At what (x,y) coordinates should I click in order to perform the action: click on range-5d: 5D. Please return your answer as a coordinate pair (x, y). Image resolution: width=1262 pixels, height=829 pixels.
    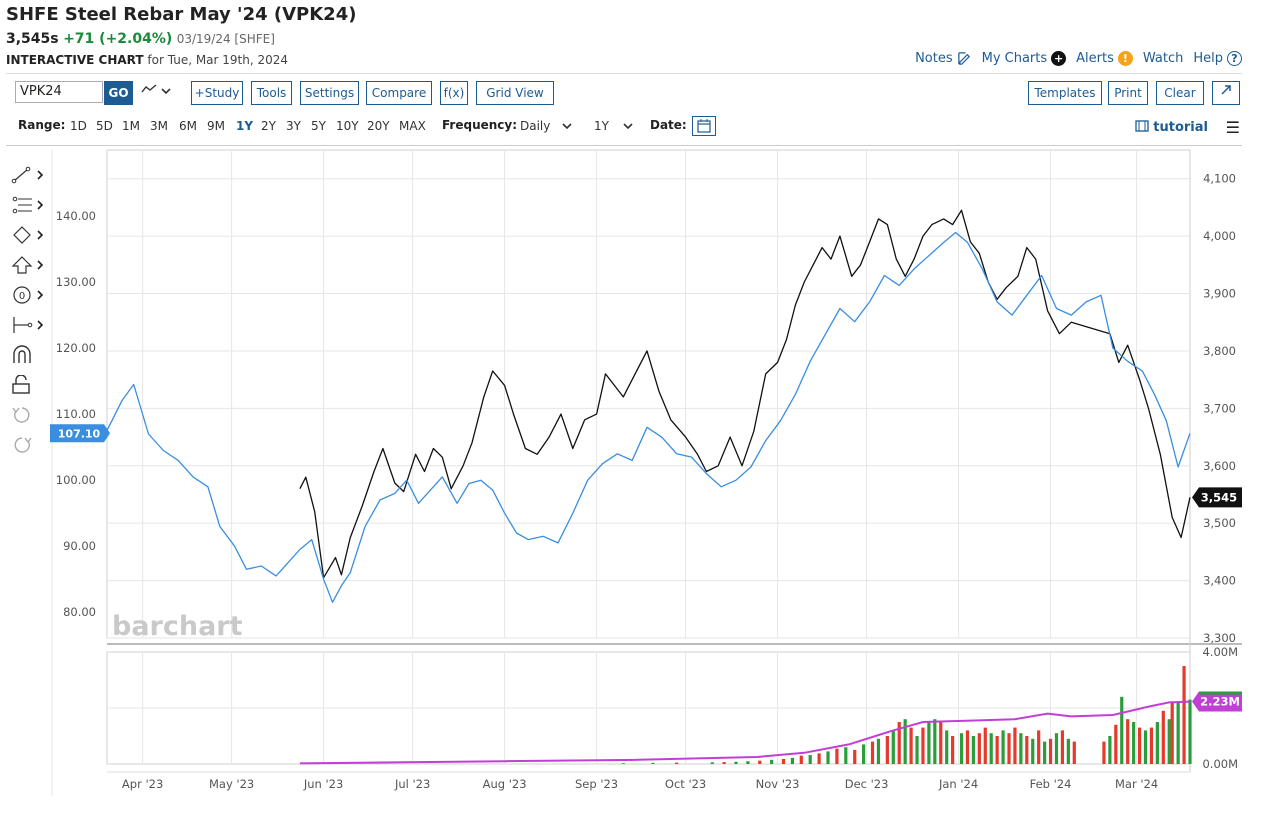
    Looking at the image, I should click on (104, 126).